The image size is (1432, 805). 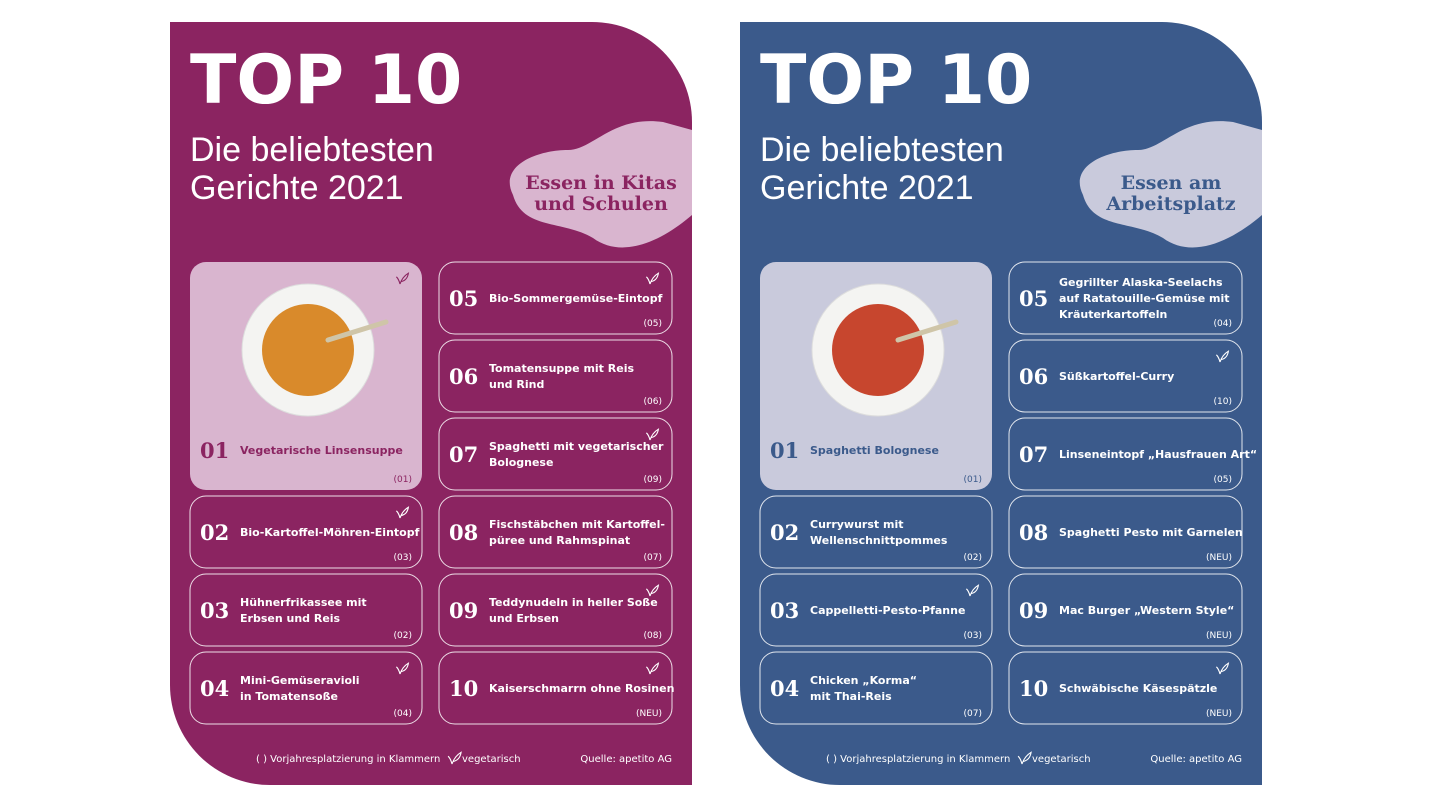 I want to click on dish-name: Bolognese, so click(x=521, y=462).